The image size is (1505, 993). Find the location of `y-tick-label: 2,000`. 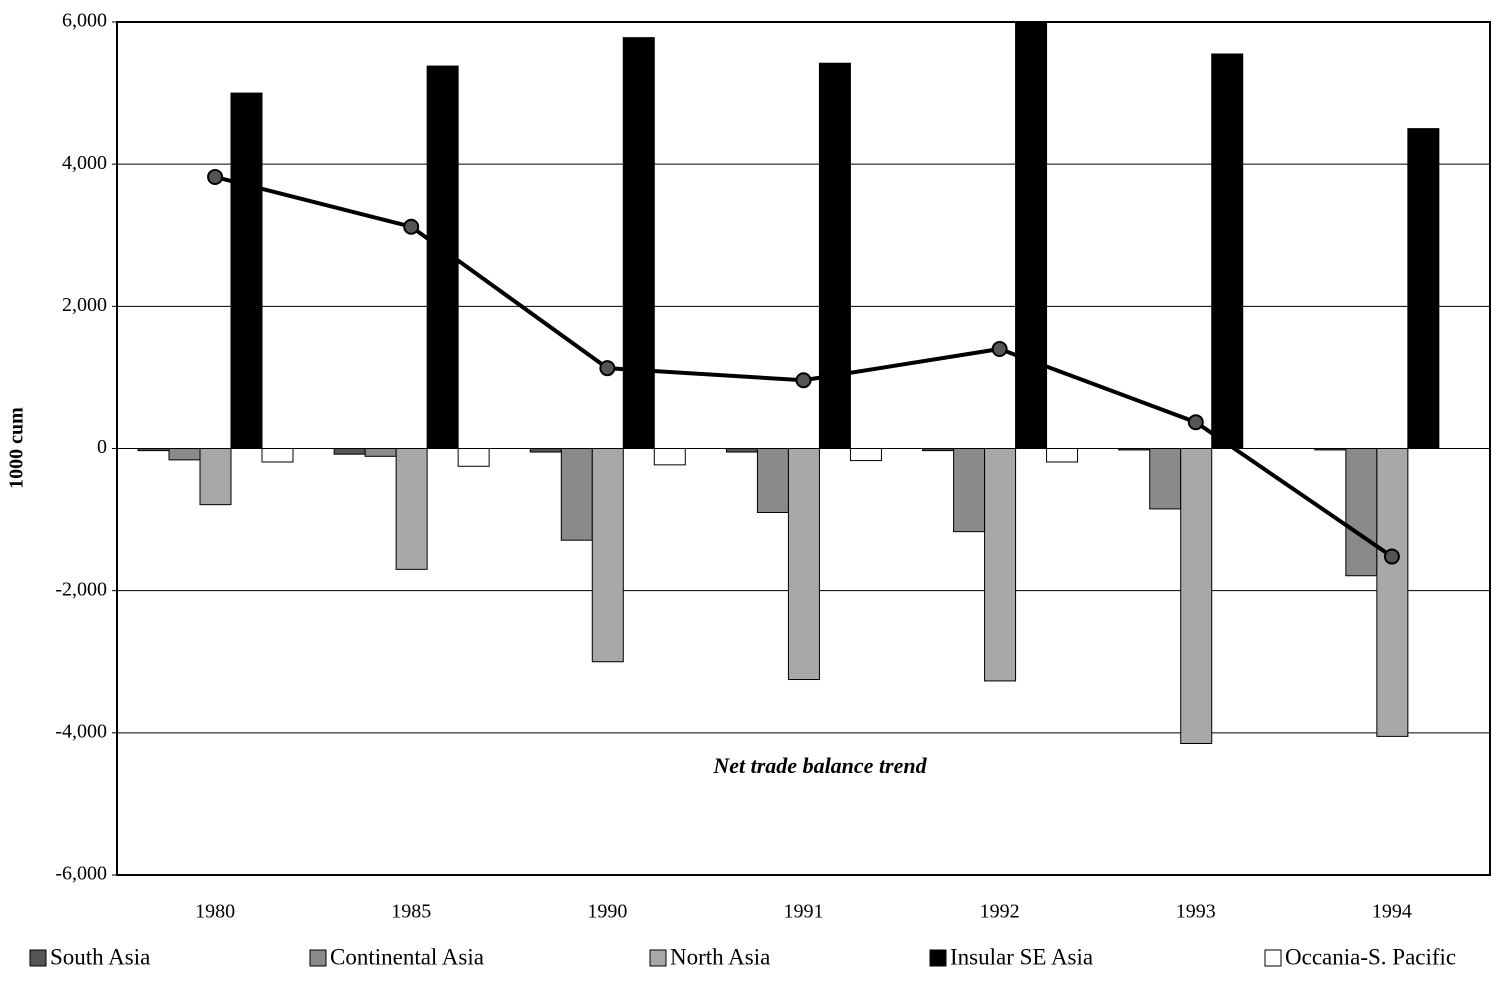

y-tick-label: 2,000 is located at coordinates (84, 305).